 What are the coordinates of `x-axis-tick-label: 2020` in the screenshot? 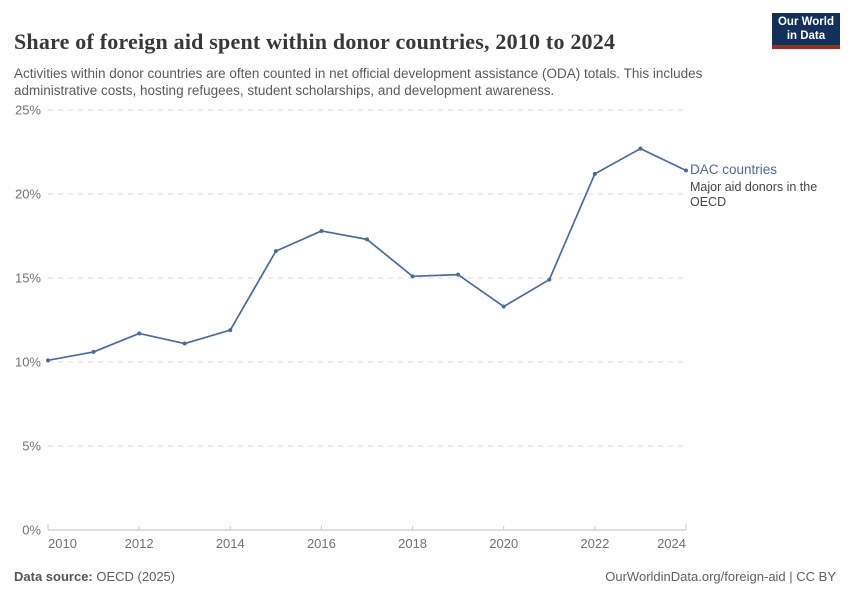 It's located at (503, 543).